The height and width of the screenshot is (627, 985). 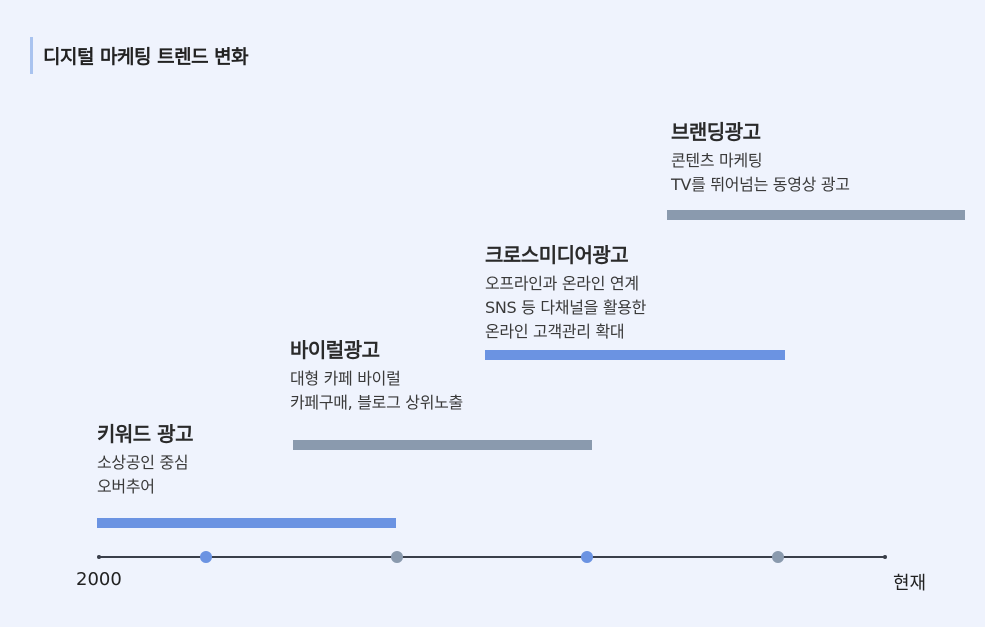 What do you see at coordinates (760, 184) in the screenshot?
I see `phase-detail: TV를 뛰어넘는 동영상 광고` at bounding box center [760, 184].